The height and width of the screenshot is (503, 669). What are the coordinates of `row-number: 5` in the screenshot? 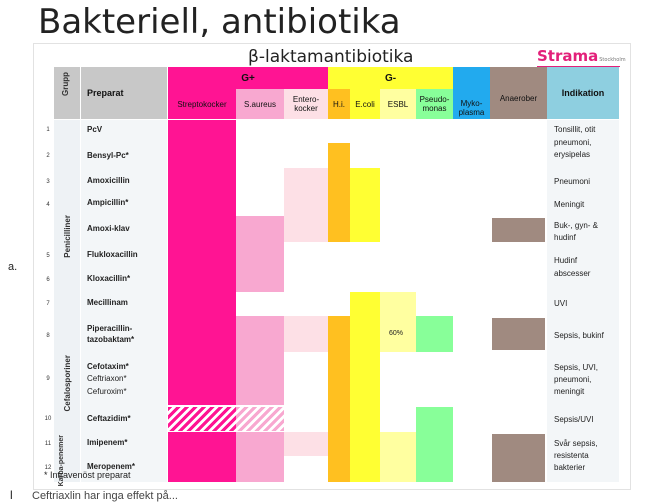 It's located at (48, 256).